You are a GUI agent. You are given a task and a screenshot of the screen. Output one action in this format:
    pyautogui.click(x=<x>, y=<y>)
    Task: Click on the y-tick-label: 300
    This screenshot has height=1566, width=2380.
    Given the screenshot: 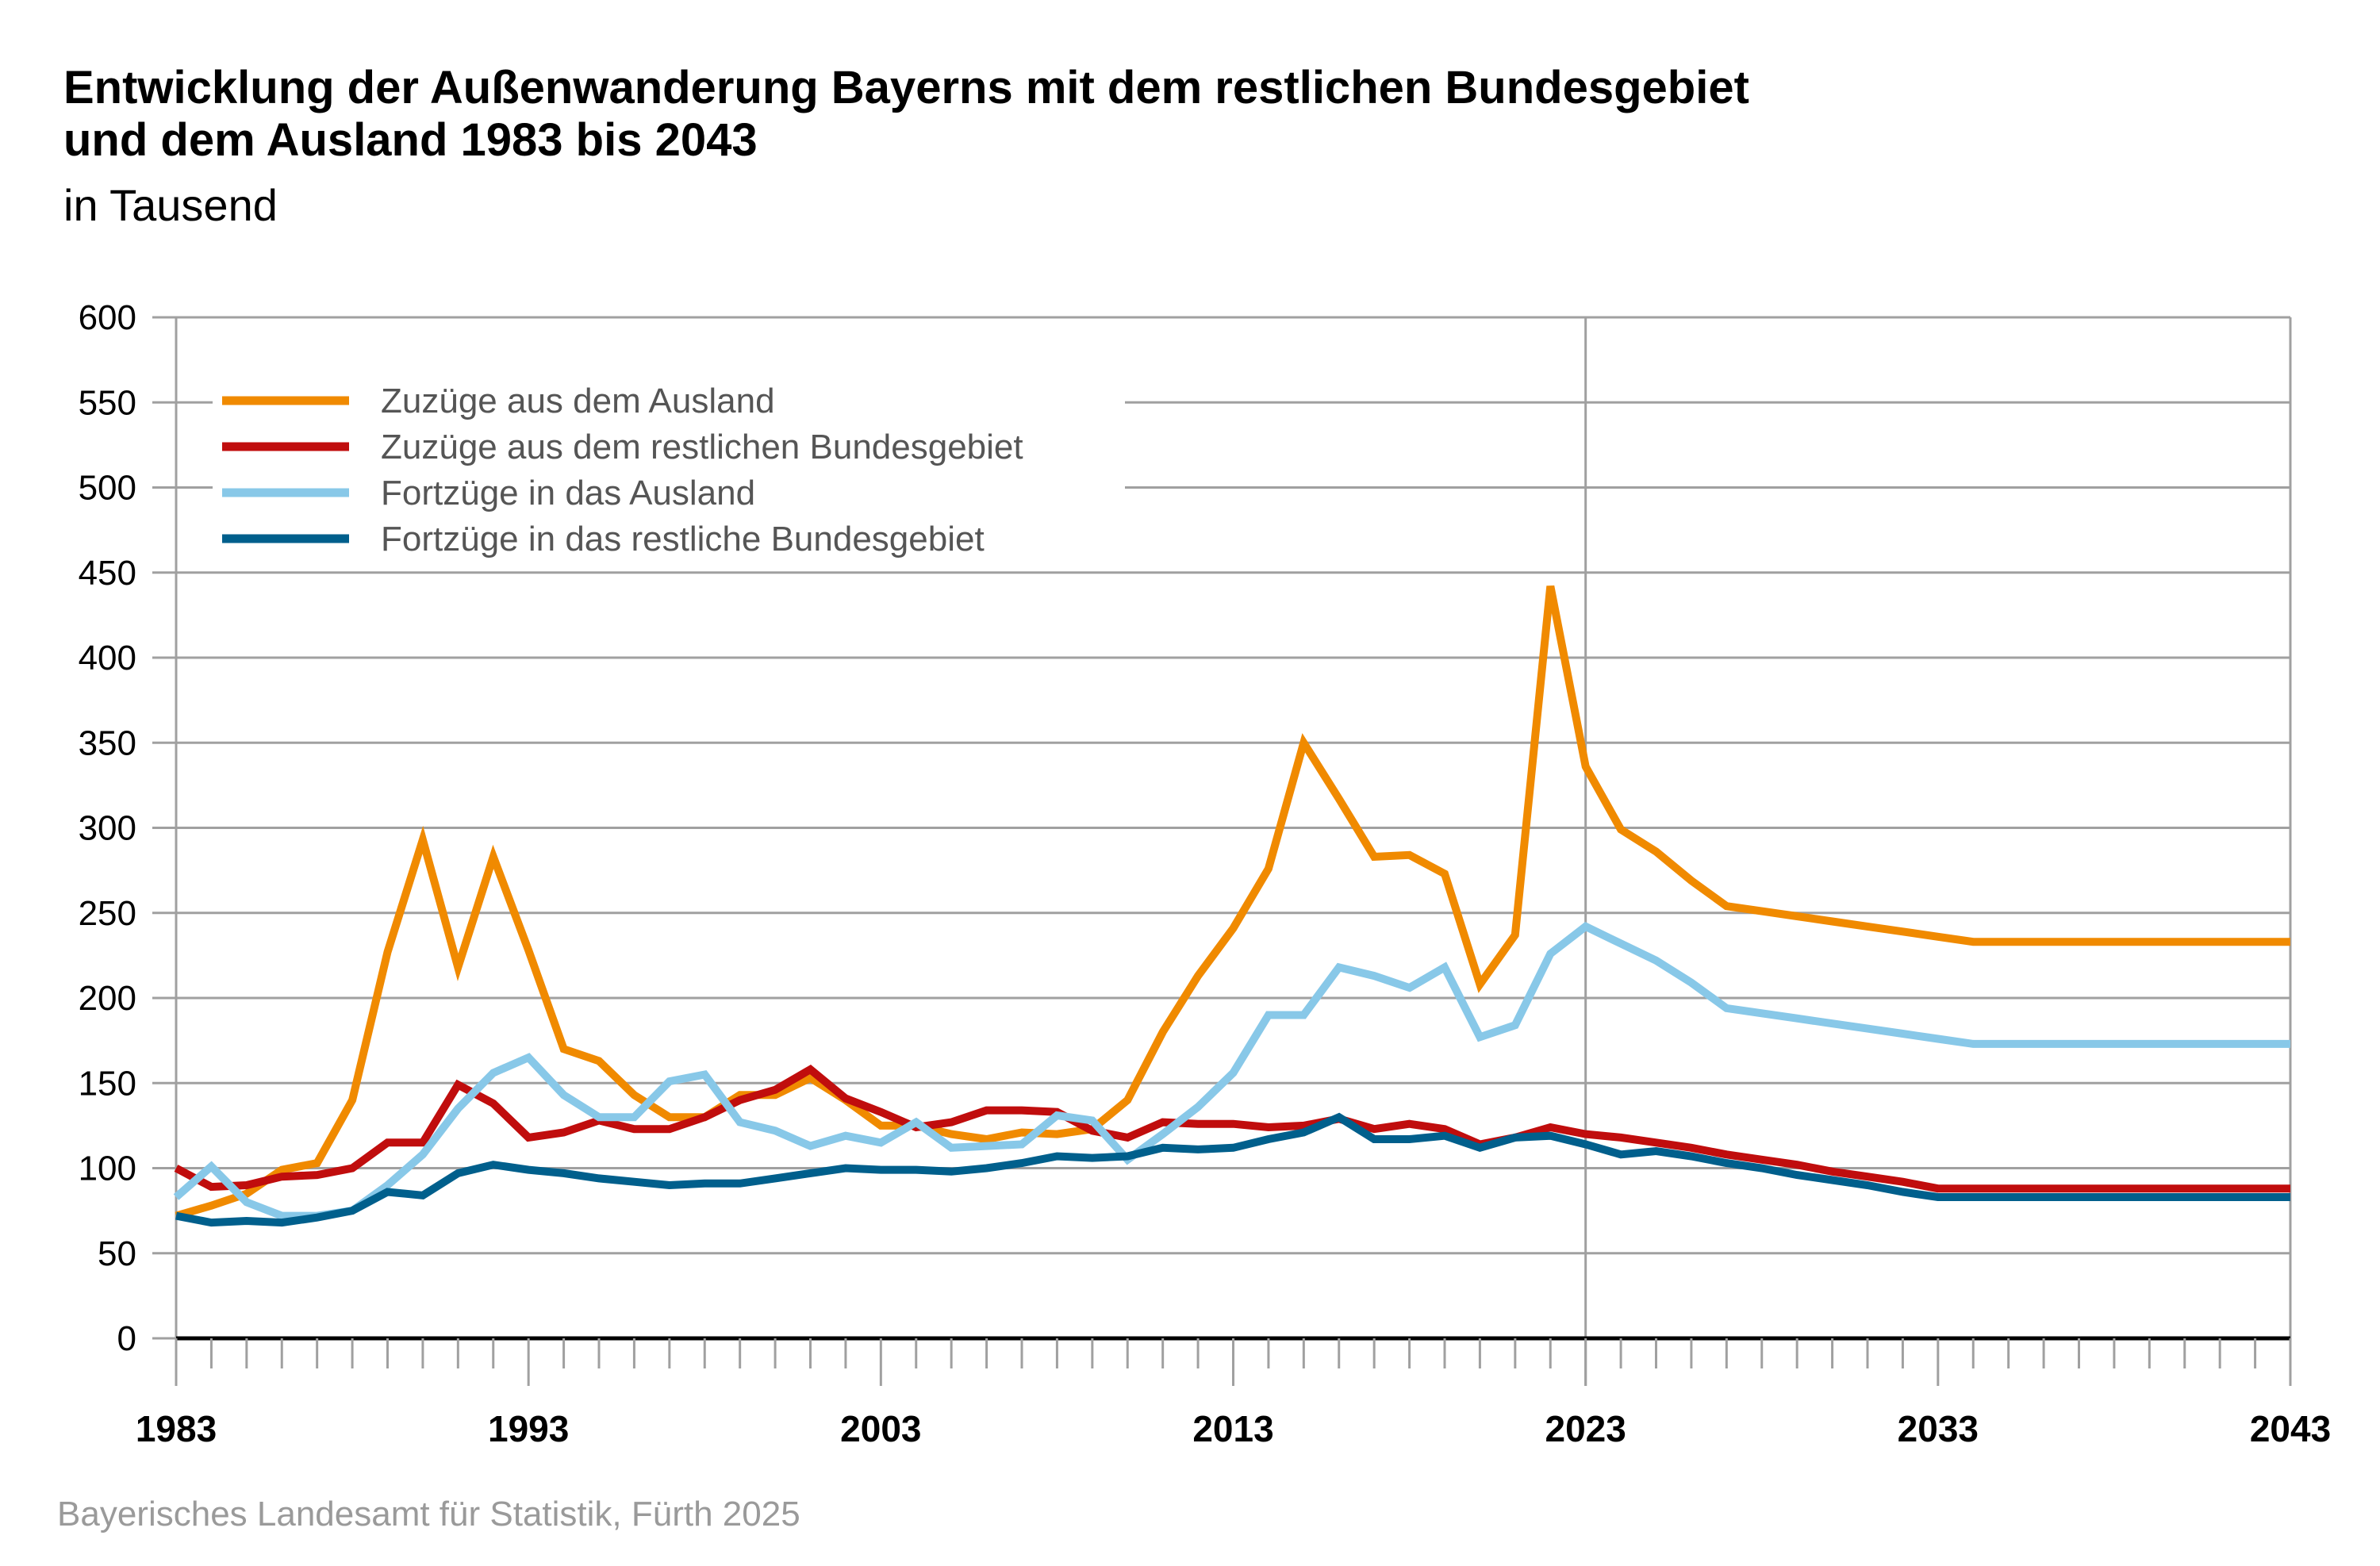 What is the action you would take?
    pyautogui.click(x=107, y=828)
    